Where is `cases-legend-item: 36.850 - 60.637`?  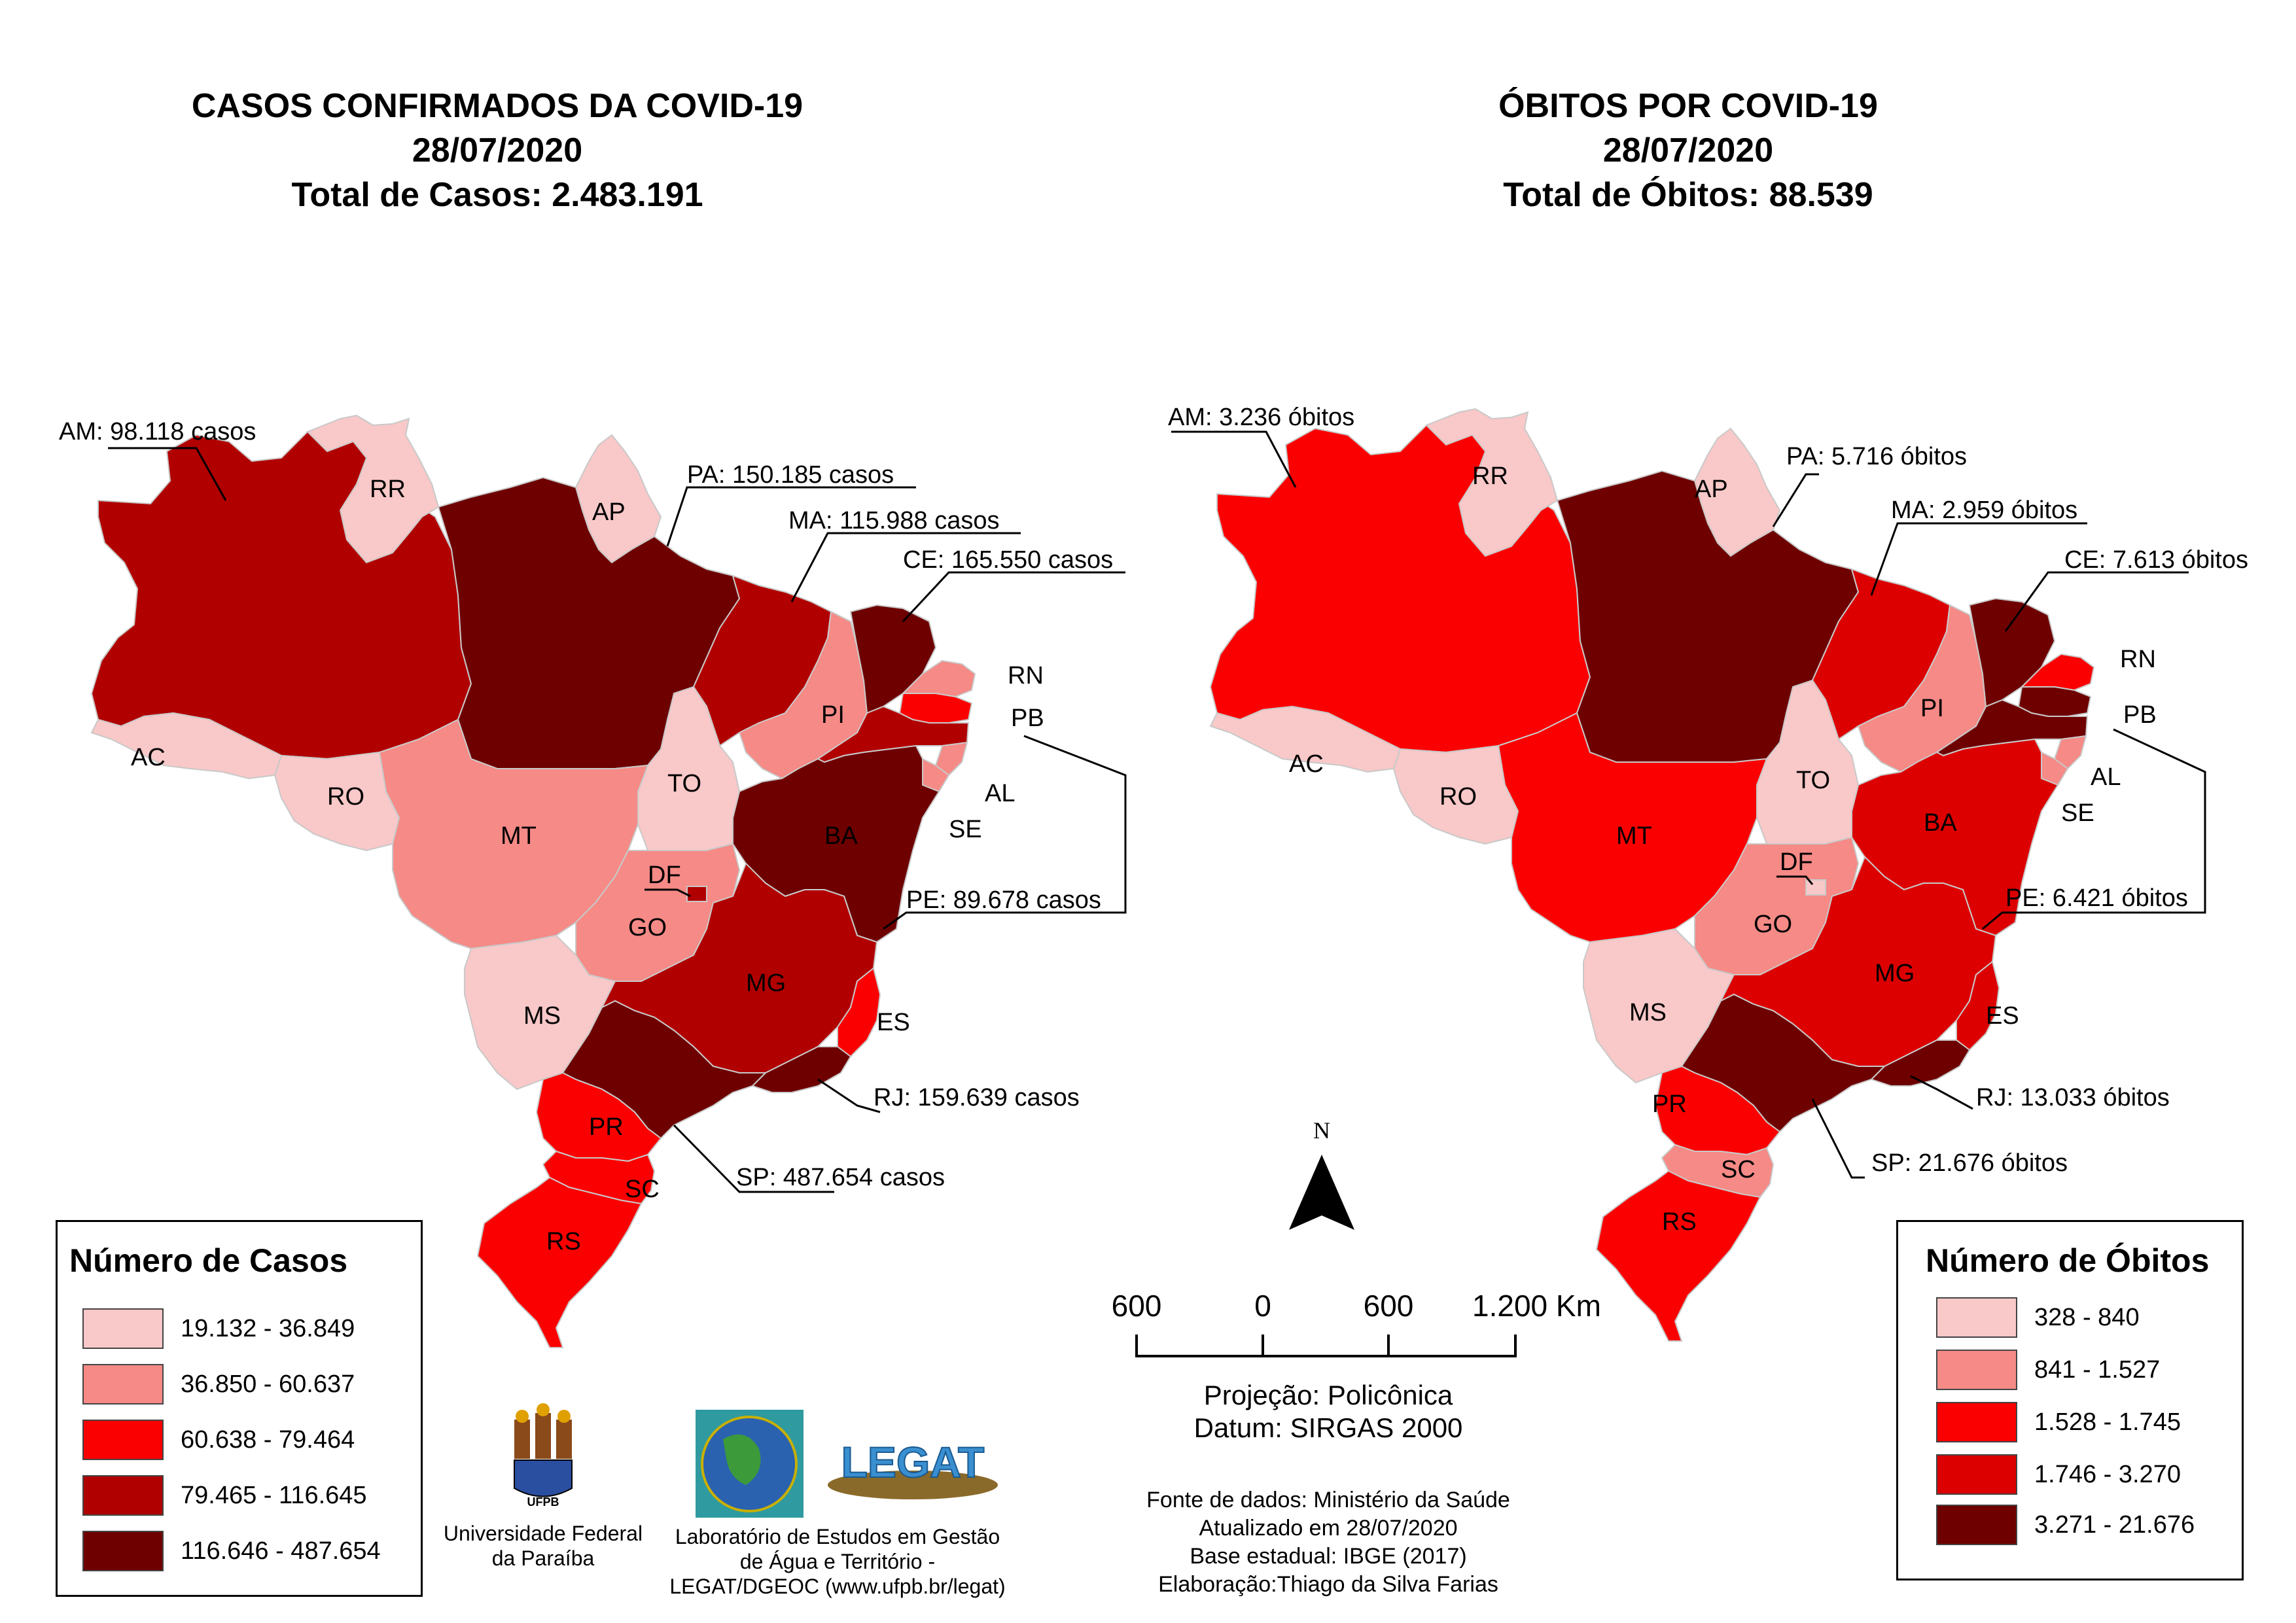 cases-legend-item: 36.850 - 60.637 is located at coordinates (218, 1385).